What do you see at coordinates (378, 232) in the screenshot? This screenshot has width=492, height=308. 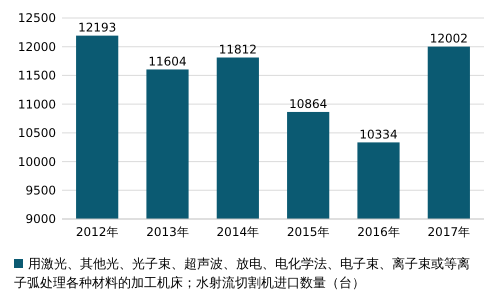 I see `x-tick-label: 2016年` at bounding box center [378, 232].